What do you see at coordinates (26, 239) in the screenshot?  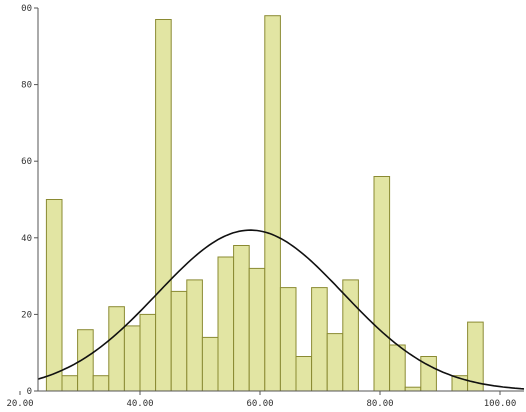 I see `y-tick-label-2: 40` at bounding box center [26, 239].